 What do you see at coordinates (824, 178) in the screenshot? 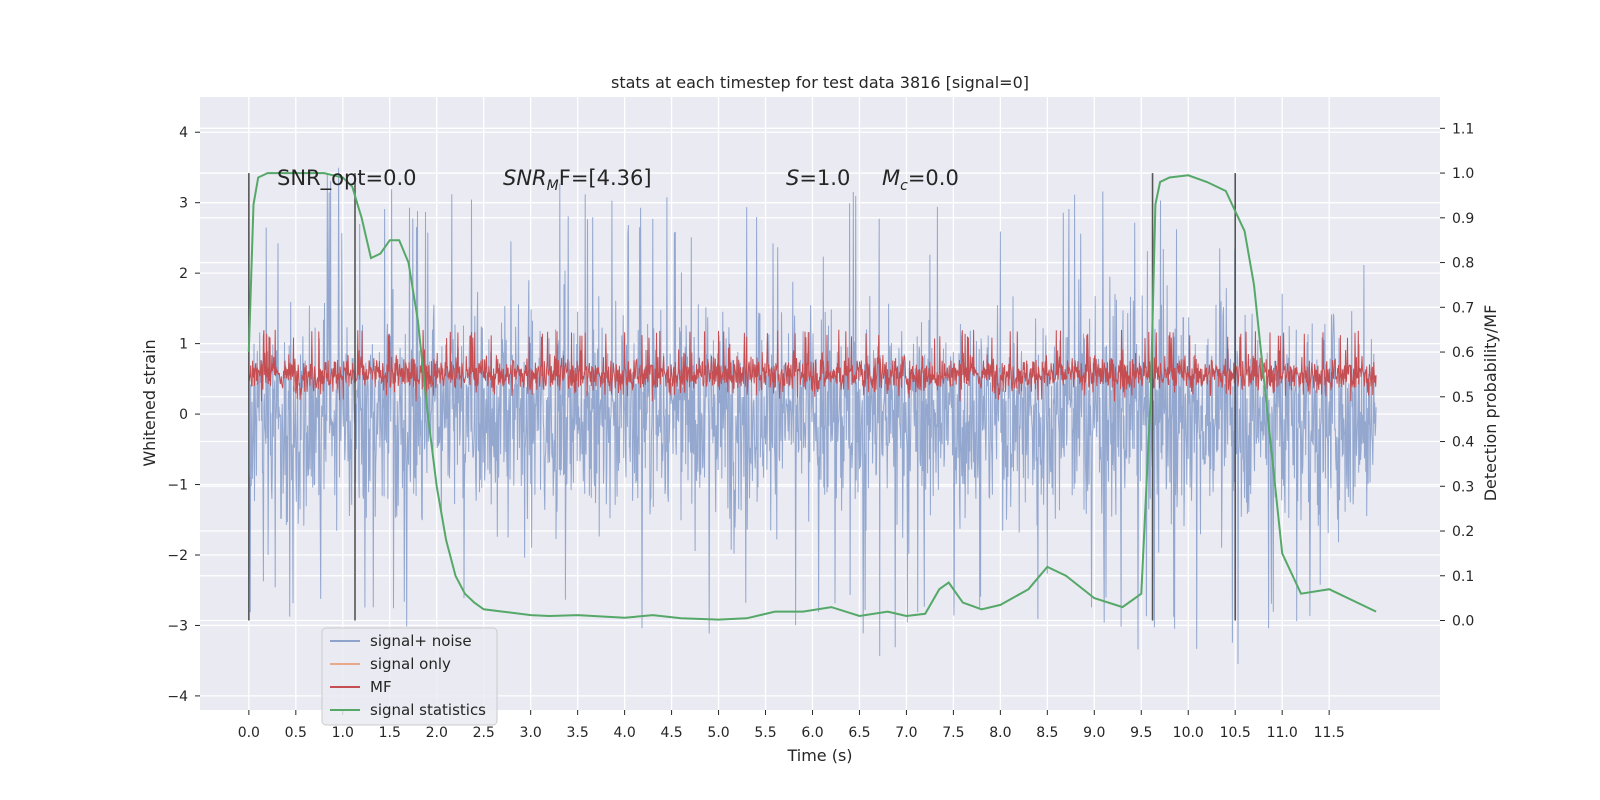
I see `annotation-s-rest: =1.0` at bounding box center [824, 178].